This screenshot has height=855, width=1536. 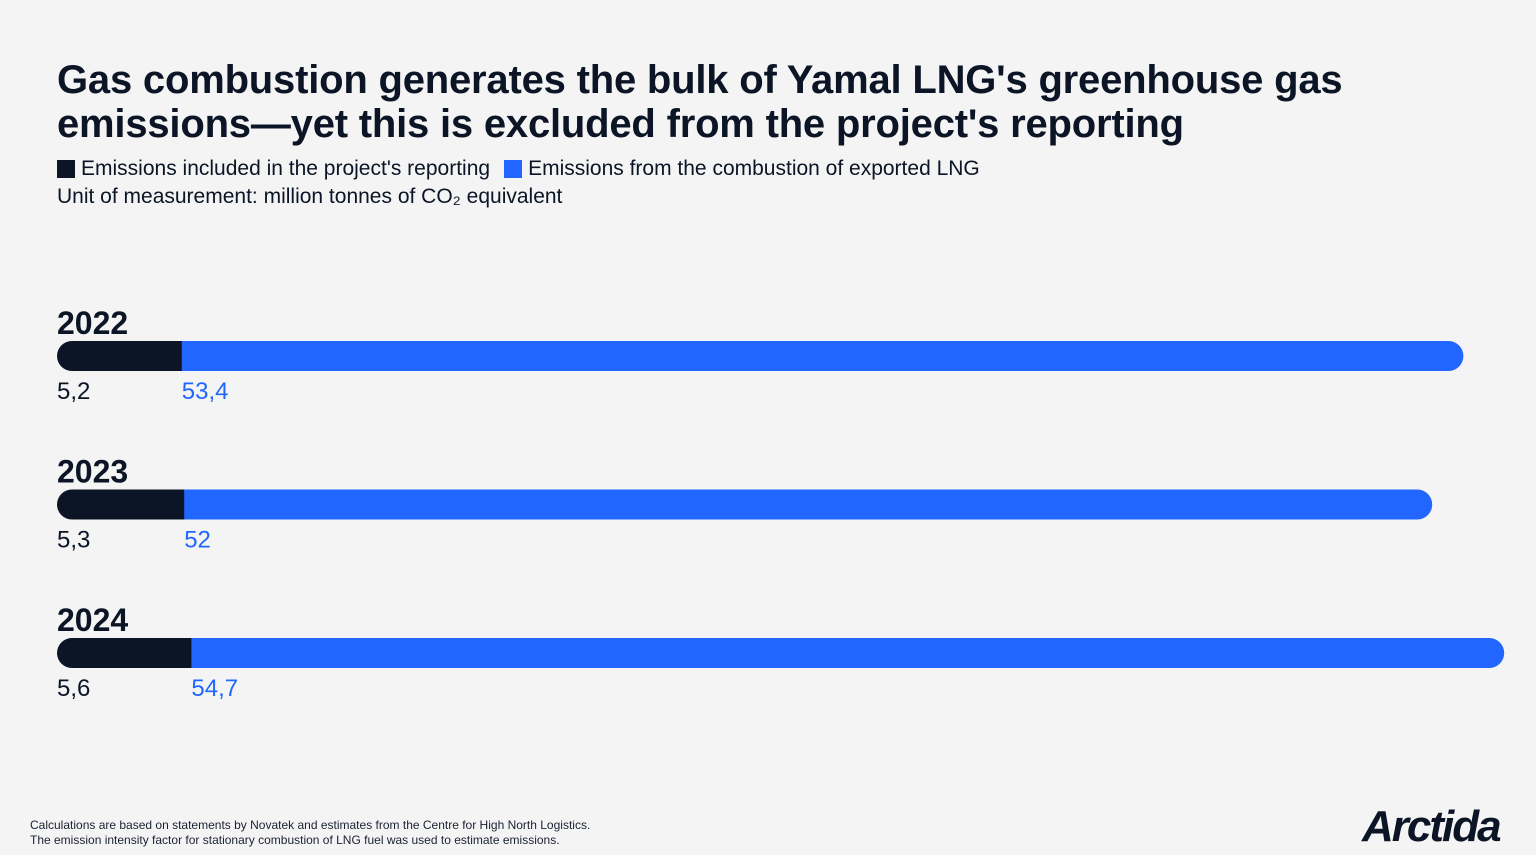 What do you see at coordinates (121, 504) in the screenshot?
I see `bar-included-2023` at bounding box center [121, 504].